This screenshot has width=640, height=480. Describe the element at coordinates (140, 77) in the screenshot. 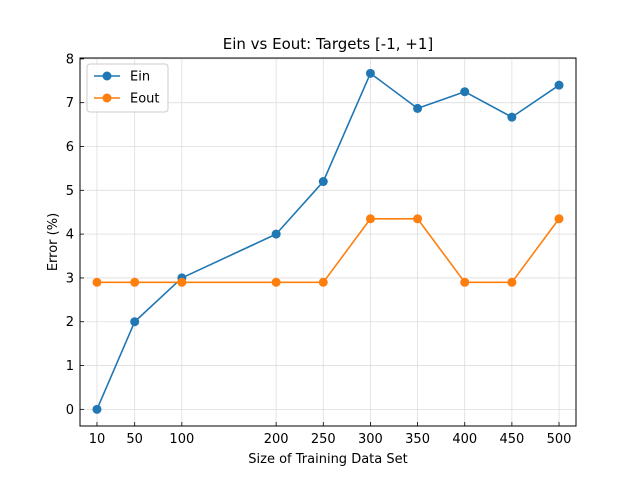

I see `legend-label-ein: Ein` at that location.